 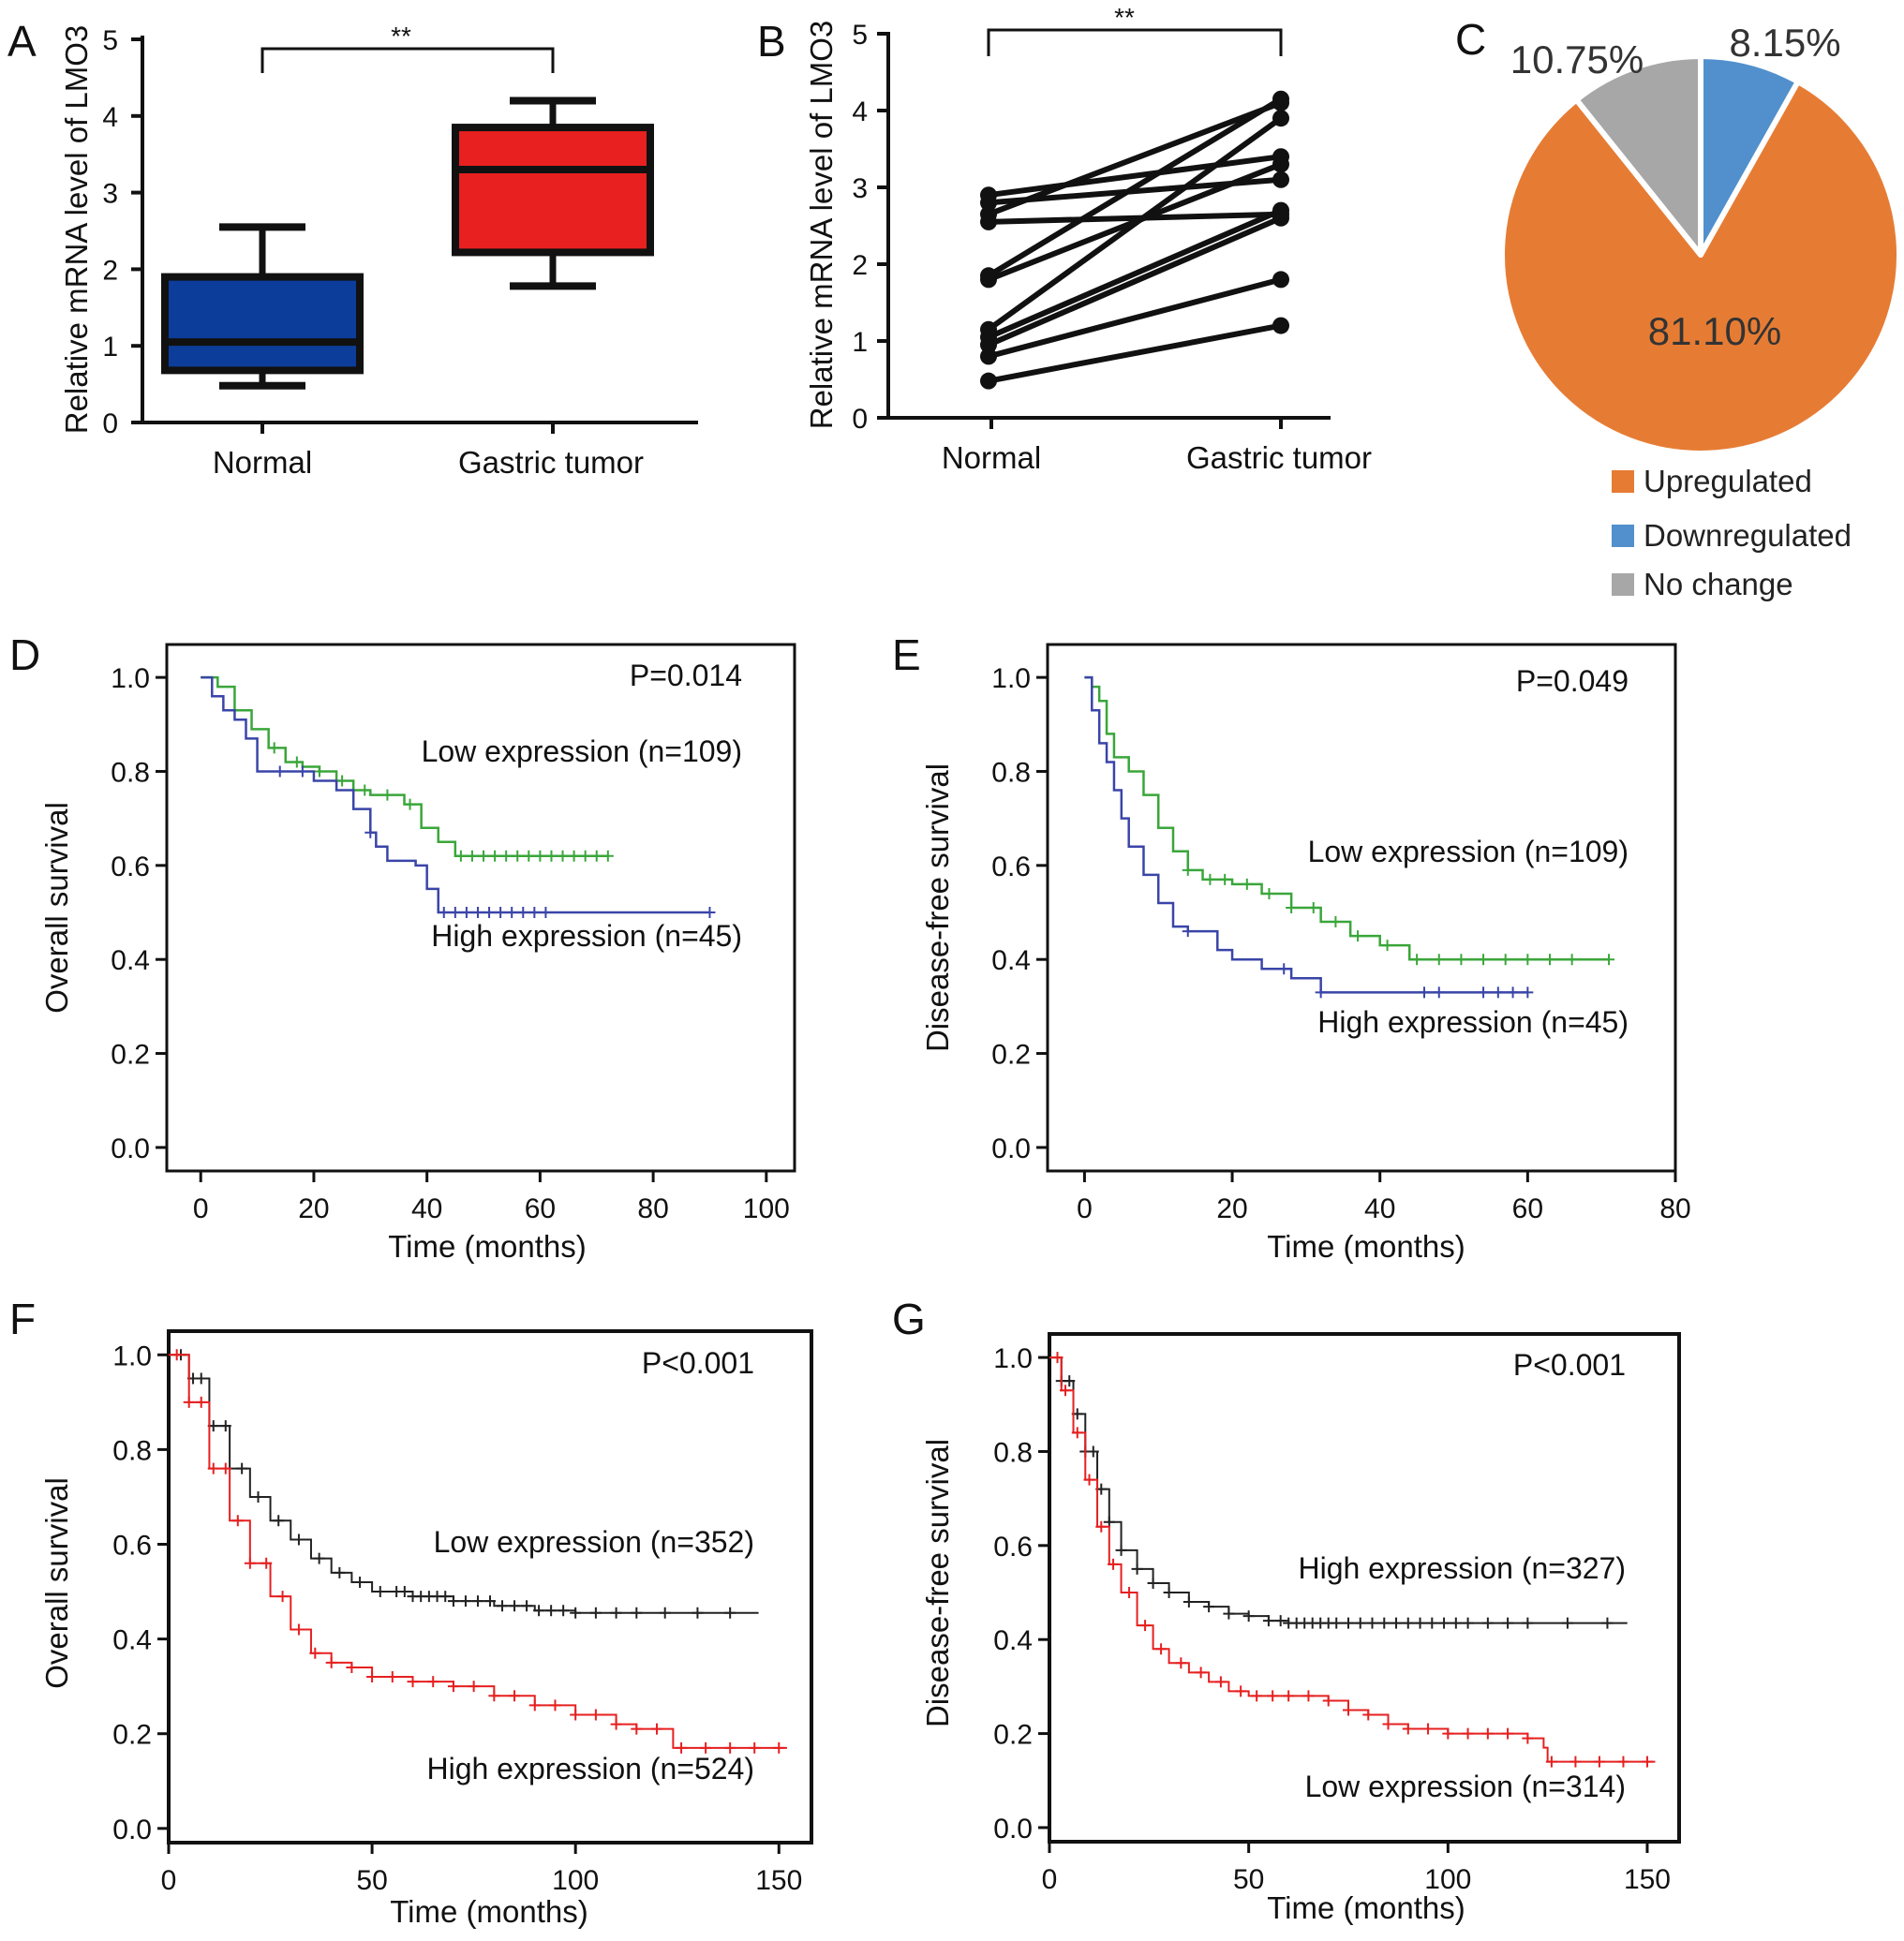 What do you see at coordinates (686, 675) in the screenshot?
I see `panel-d-pvalue: P=0.014` at bounding box center [686, 675].